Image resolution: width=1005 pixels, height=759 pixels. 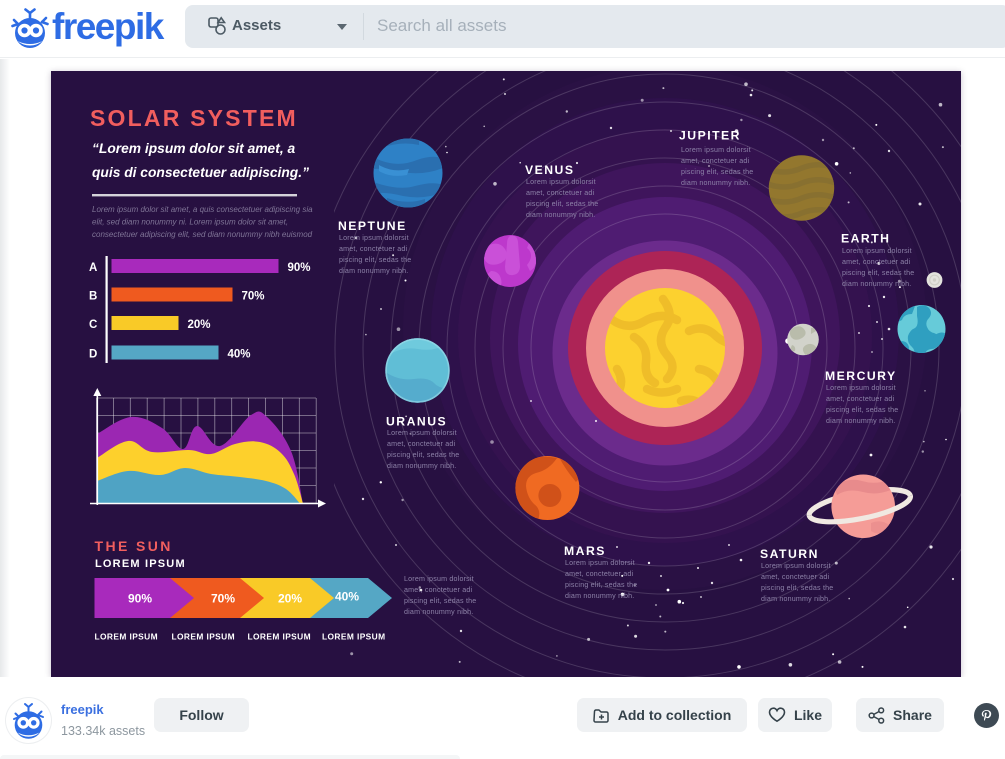 What do you see at coordinates (193, 148) in the screenshot?
I see `svg-text: “Lorem ipsum dolor sit amet, a` at bounding box center [193, 148].